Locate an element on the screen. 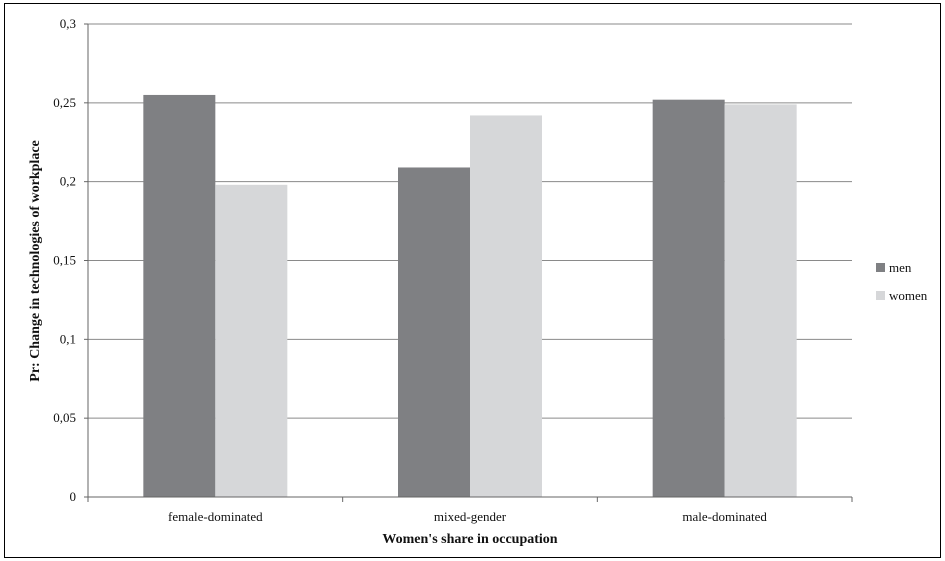  y-tick-label: 0,3 is located at coordinates (68, 23).